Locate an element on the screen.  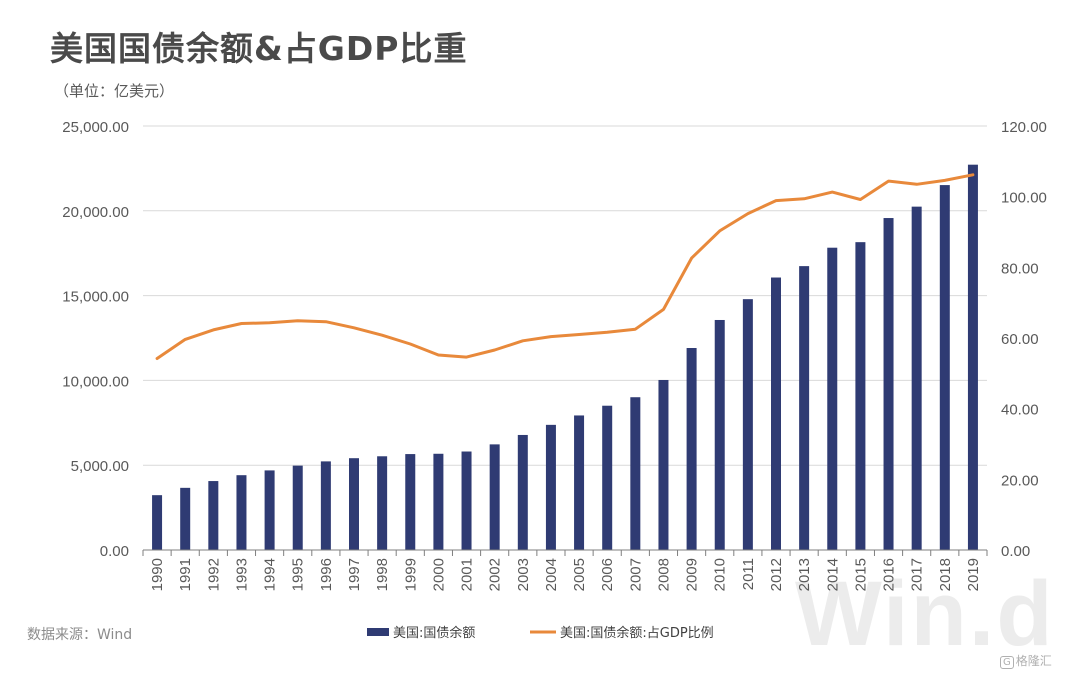
x-tick-label: 2008 is located at coordinates (663, 574).